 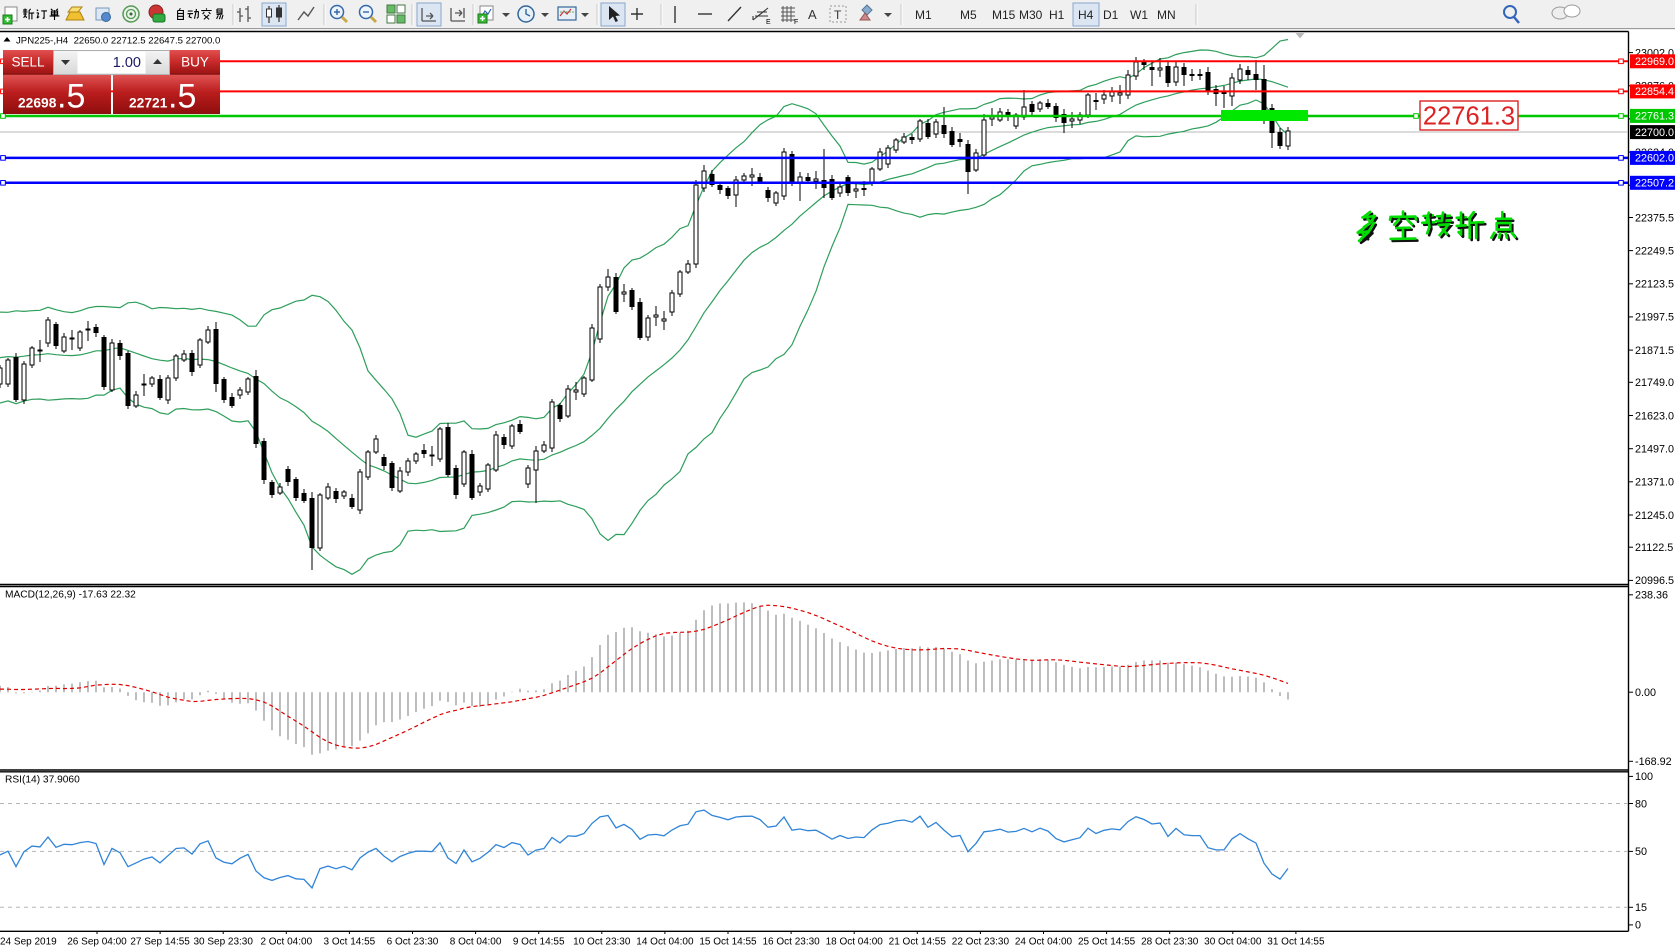 I want to click on svg-text: 31 Oct 14:55, so click(x=1296, y=942).